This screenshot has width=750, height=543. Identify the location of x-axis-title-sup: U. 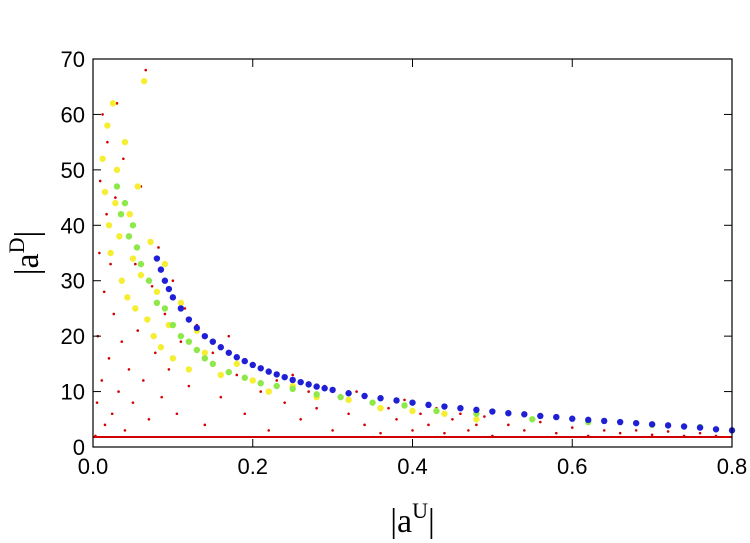
(420, 510).